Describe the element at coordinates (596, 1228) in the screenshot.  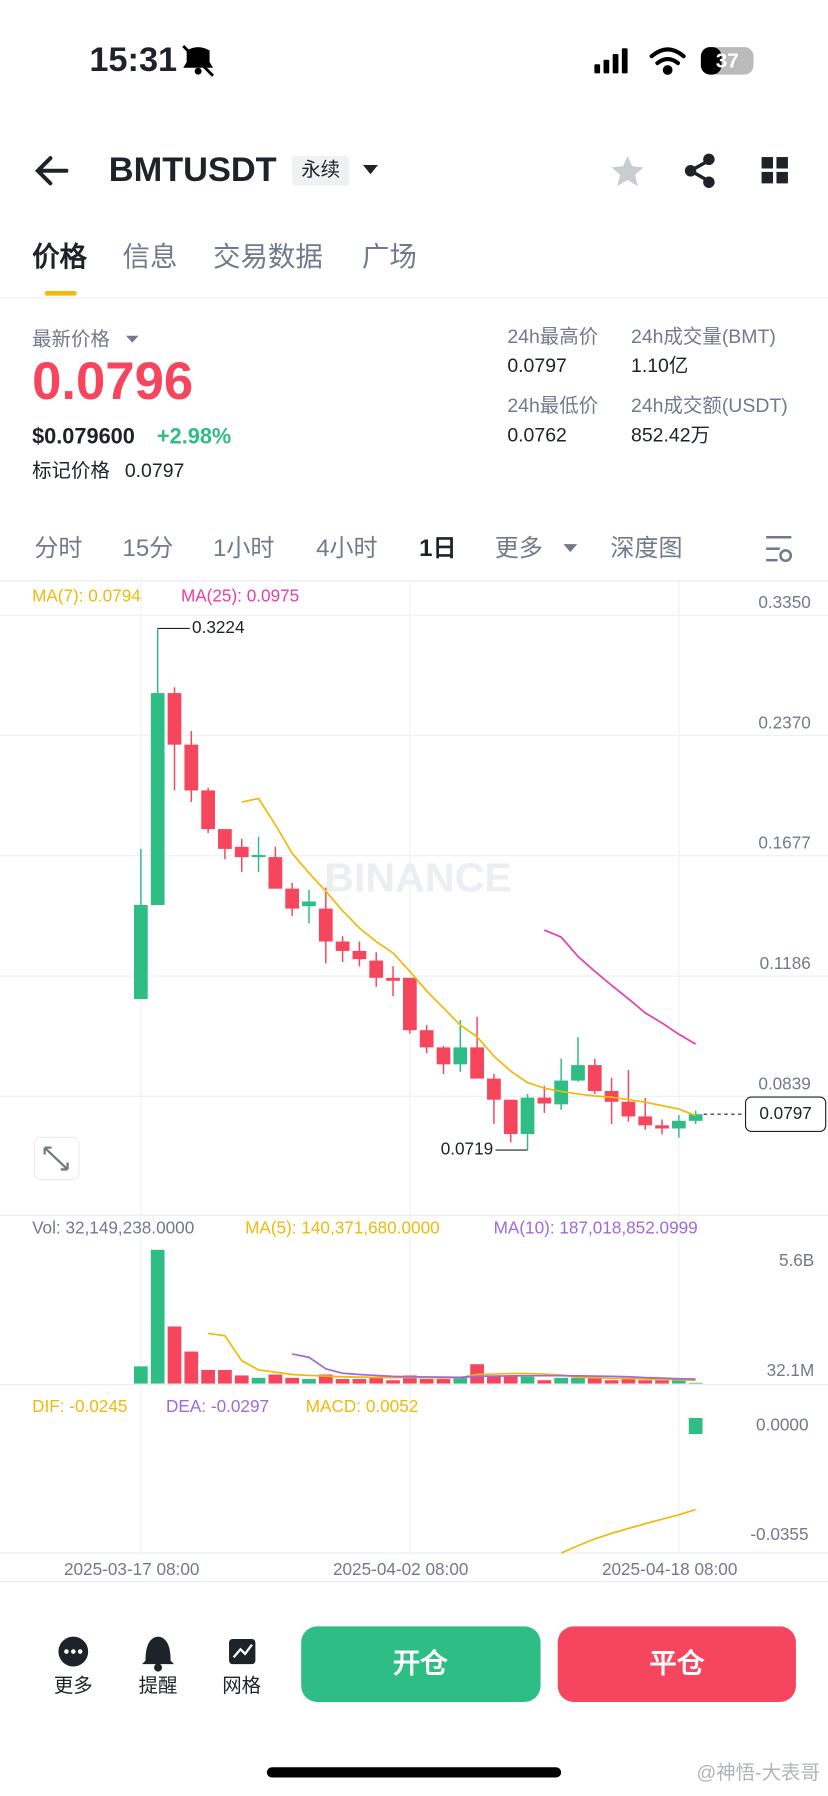
I see `legend-vol-ma10: MA(10): 187,018,852.0999` at that location.